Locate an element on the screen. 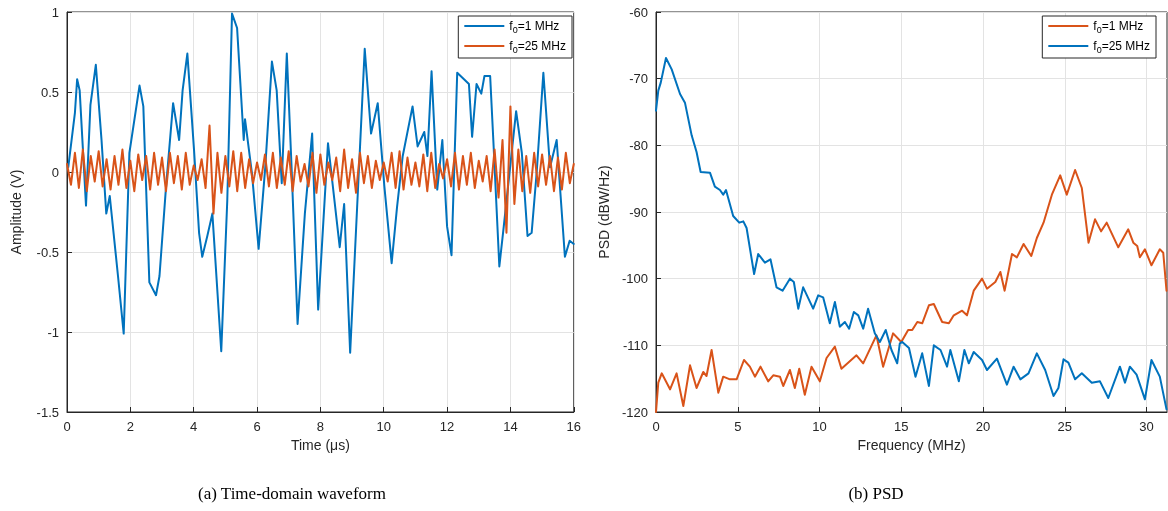 Image resolution: width=1168 pixels, height=511 pixels. y-tick-label: -90 is located at coordinates (638, 212).